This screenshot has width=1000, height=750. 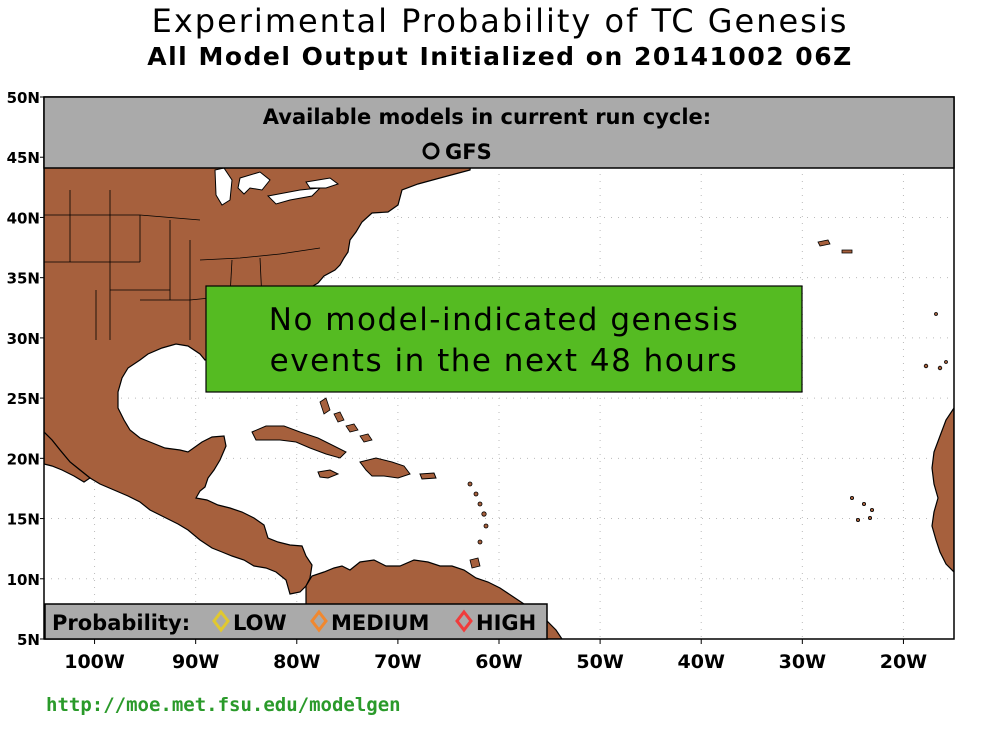 I want to click on lat-label: 15N, so click(x=23, y=520).